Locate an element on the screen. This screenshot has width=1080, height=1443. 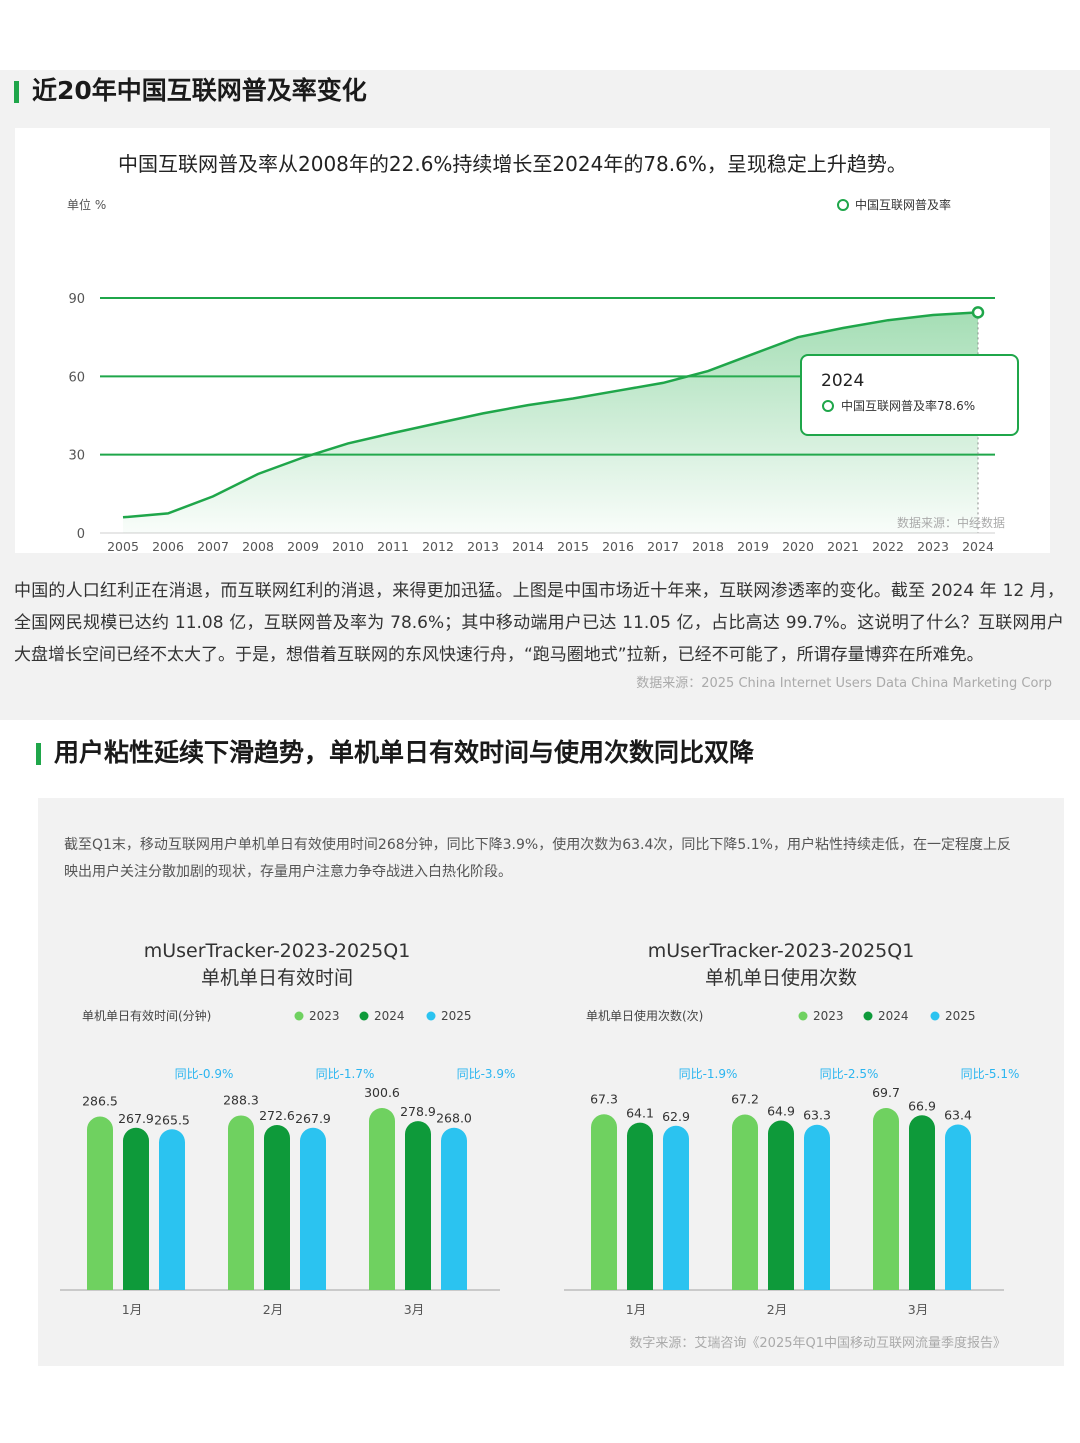
x-tick-label: 2017 is located at coordinates (663, 546).